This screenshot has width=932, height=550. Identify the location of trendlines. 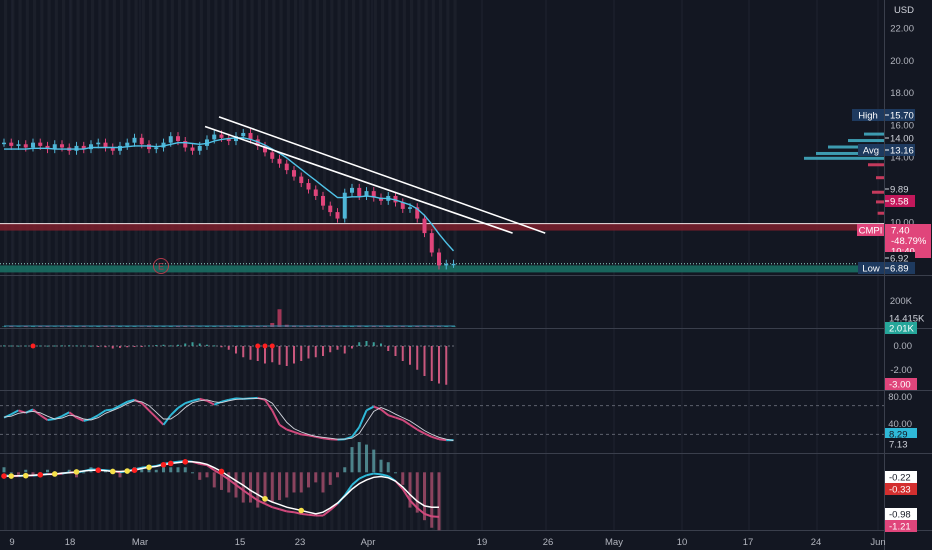
(375, 175).